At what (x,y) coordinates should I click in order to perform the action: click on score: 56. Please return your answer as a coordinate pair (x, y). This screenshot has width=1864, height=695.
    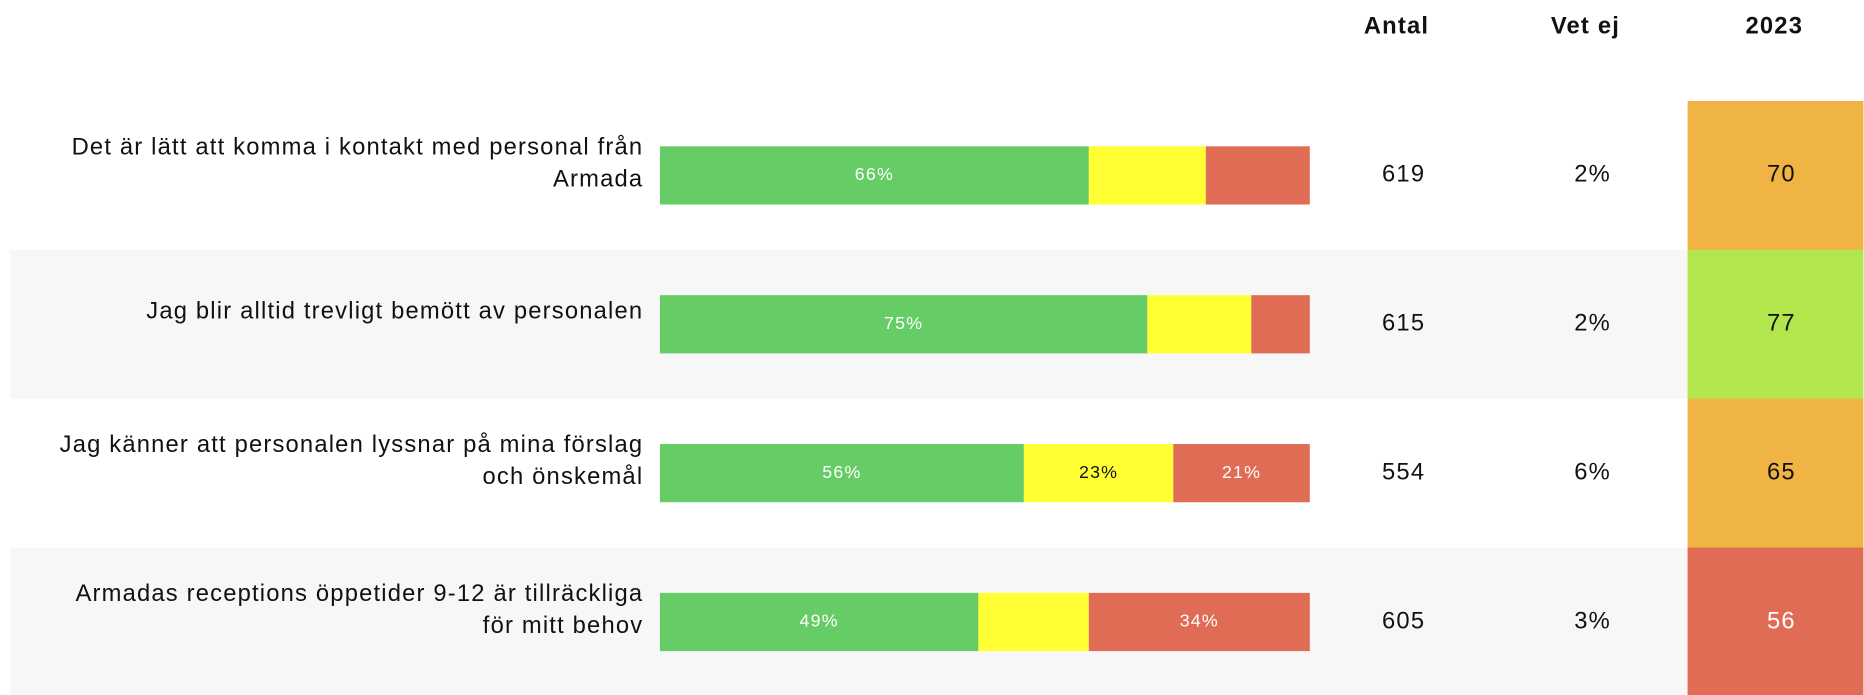
    Looking at the image, I should click on (1781, 620).